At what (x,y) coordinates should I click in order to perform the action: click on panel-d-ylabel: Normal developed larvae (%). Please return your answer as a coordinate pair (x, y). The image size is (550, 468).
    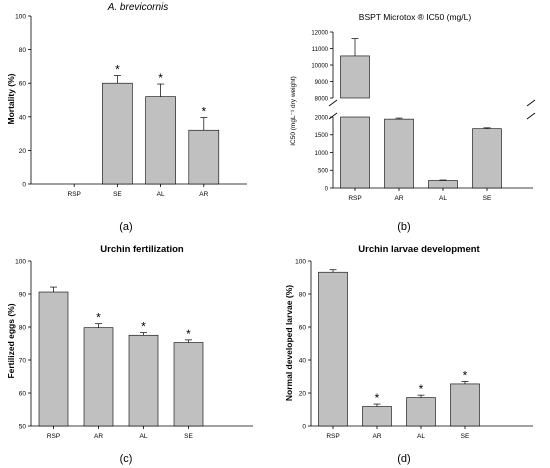
    Looking at the image, I should click on (289, 343).